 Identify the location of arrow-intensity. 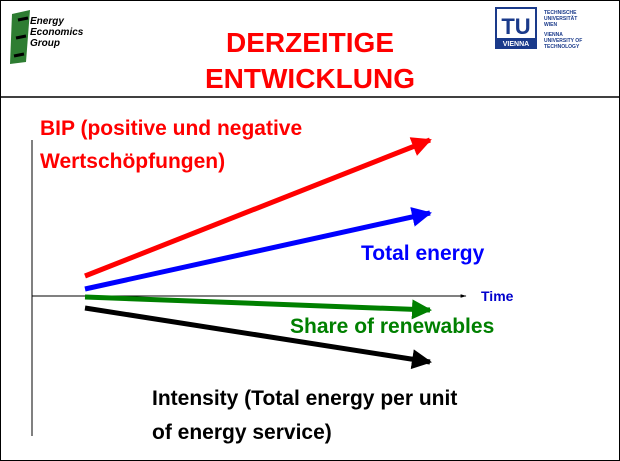
(258, 337).